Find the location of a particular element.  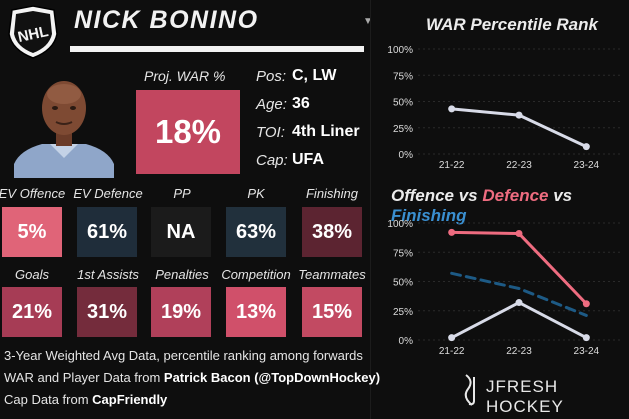

ovd-title-defence: Defence is located at coordinates (515, 195).